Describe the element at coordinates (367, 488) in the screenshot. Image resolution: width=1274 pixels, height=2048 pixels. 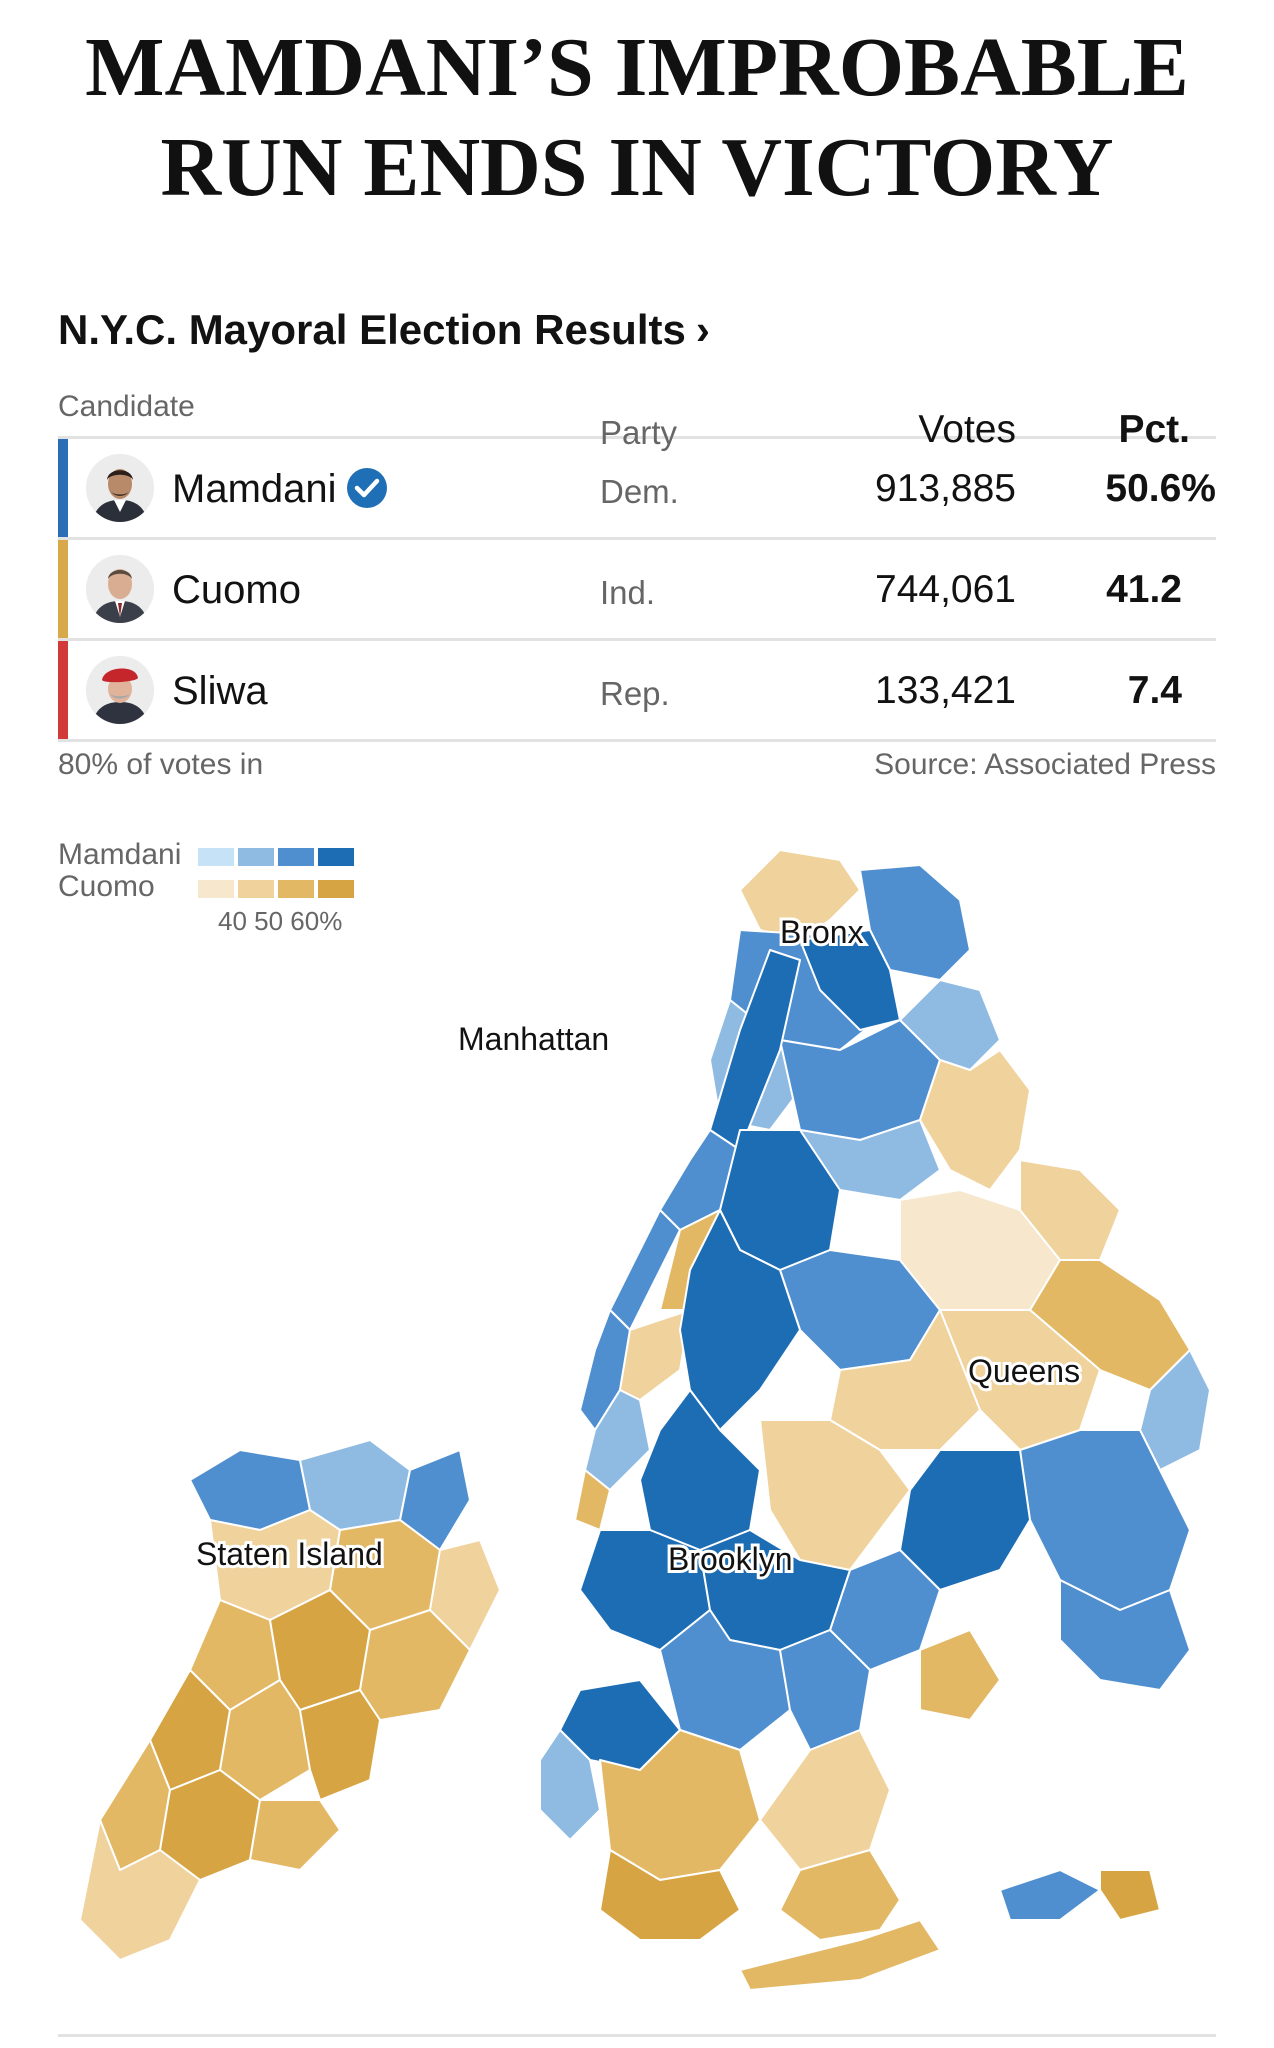
I see `winner-check-icon` at that location.